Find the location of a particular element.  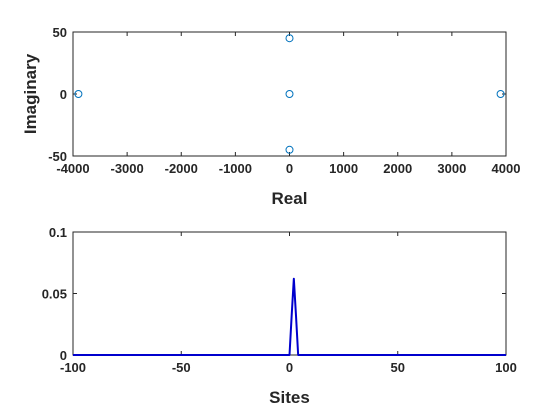

x-tick-label: -100 is located at coordinates (73, 367).